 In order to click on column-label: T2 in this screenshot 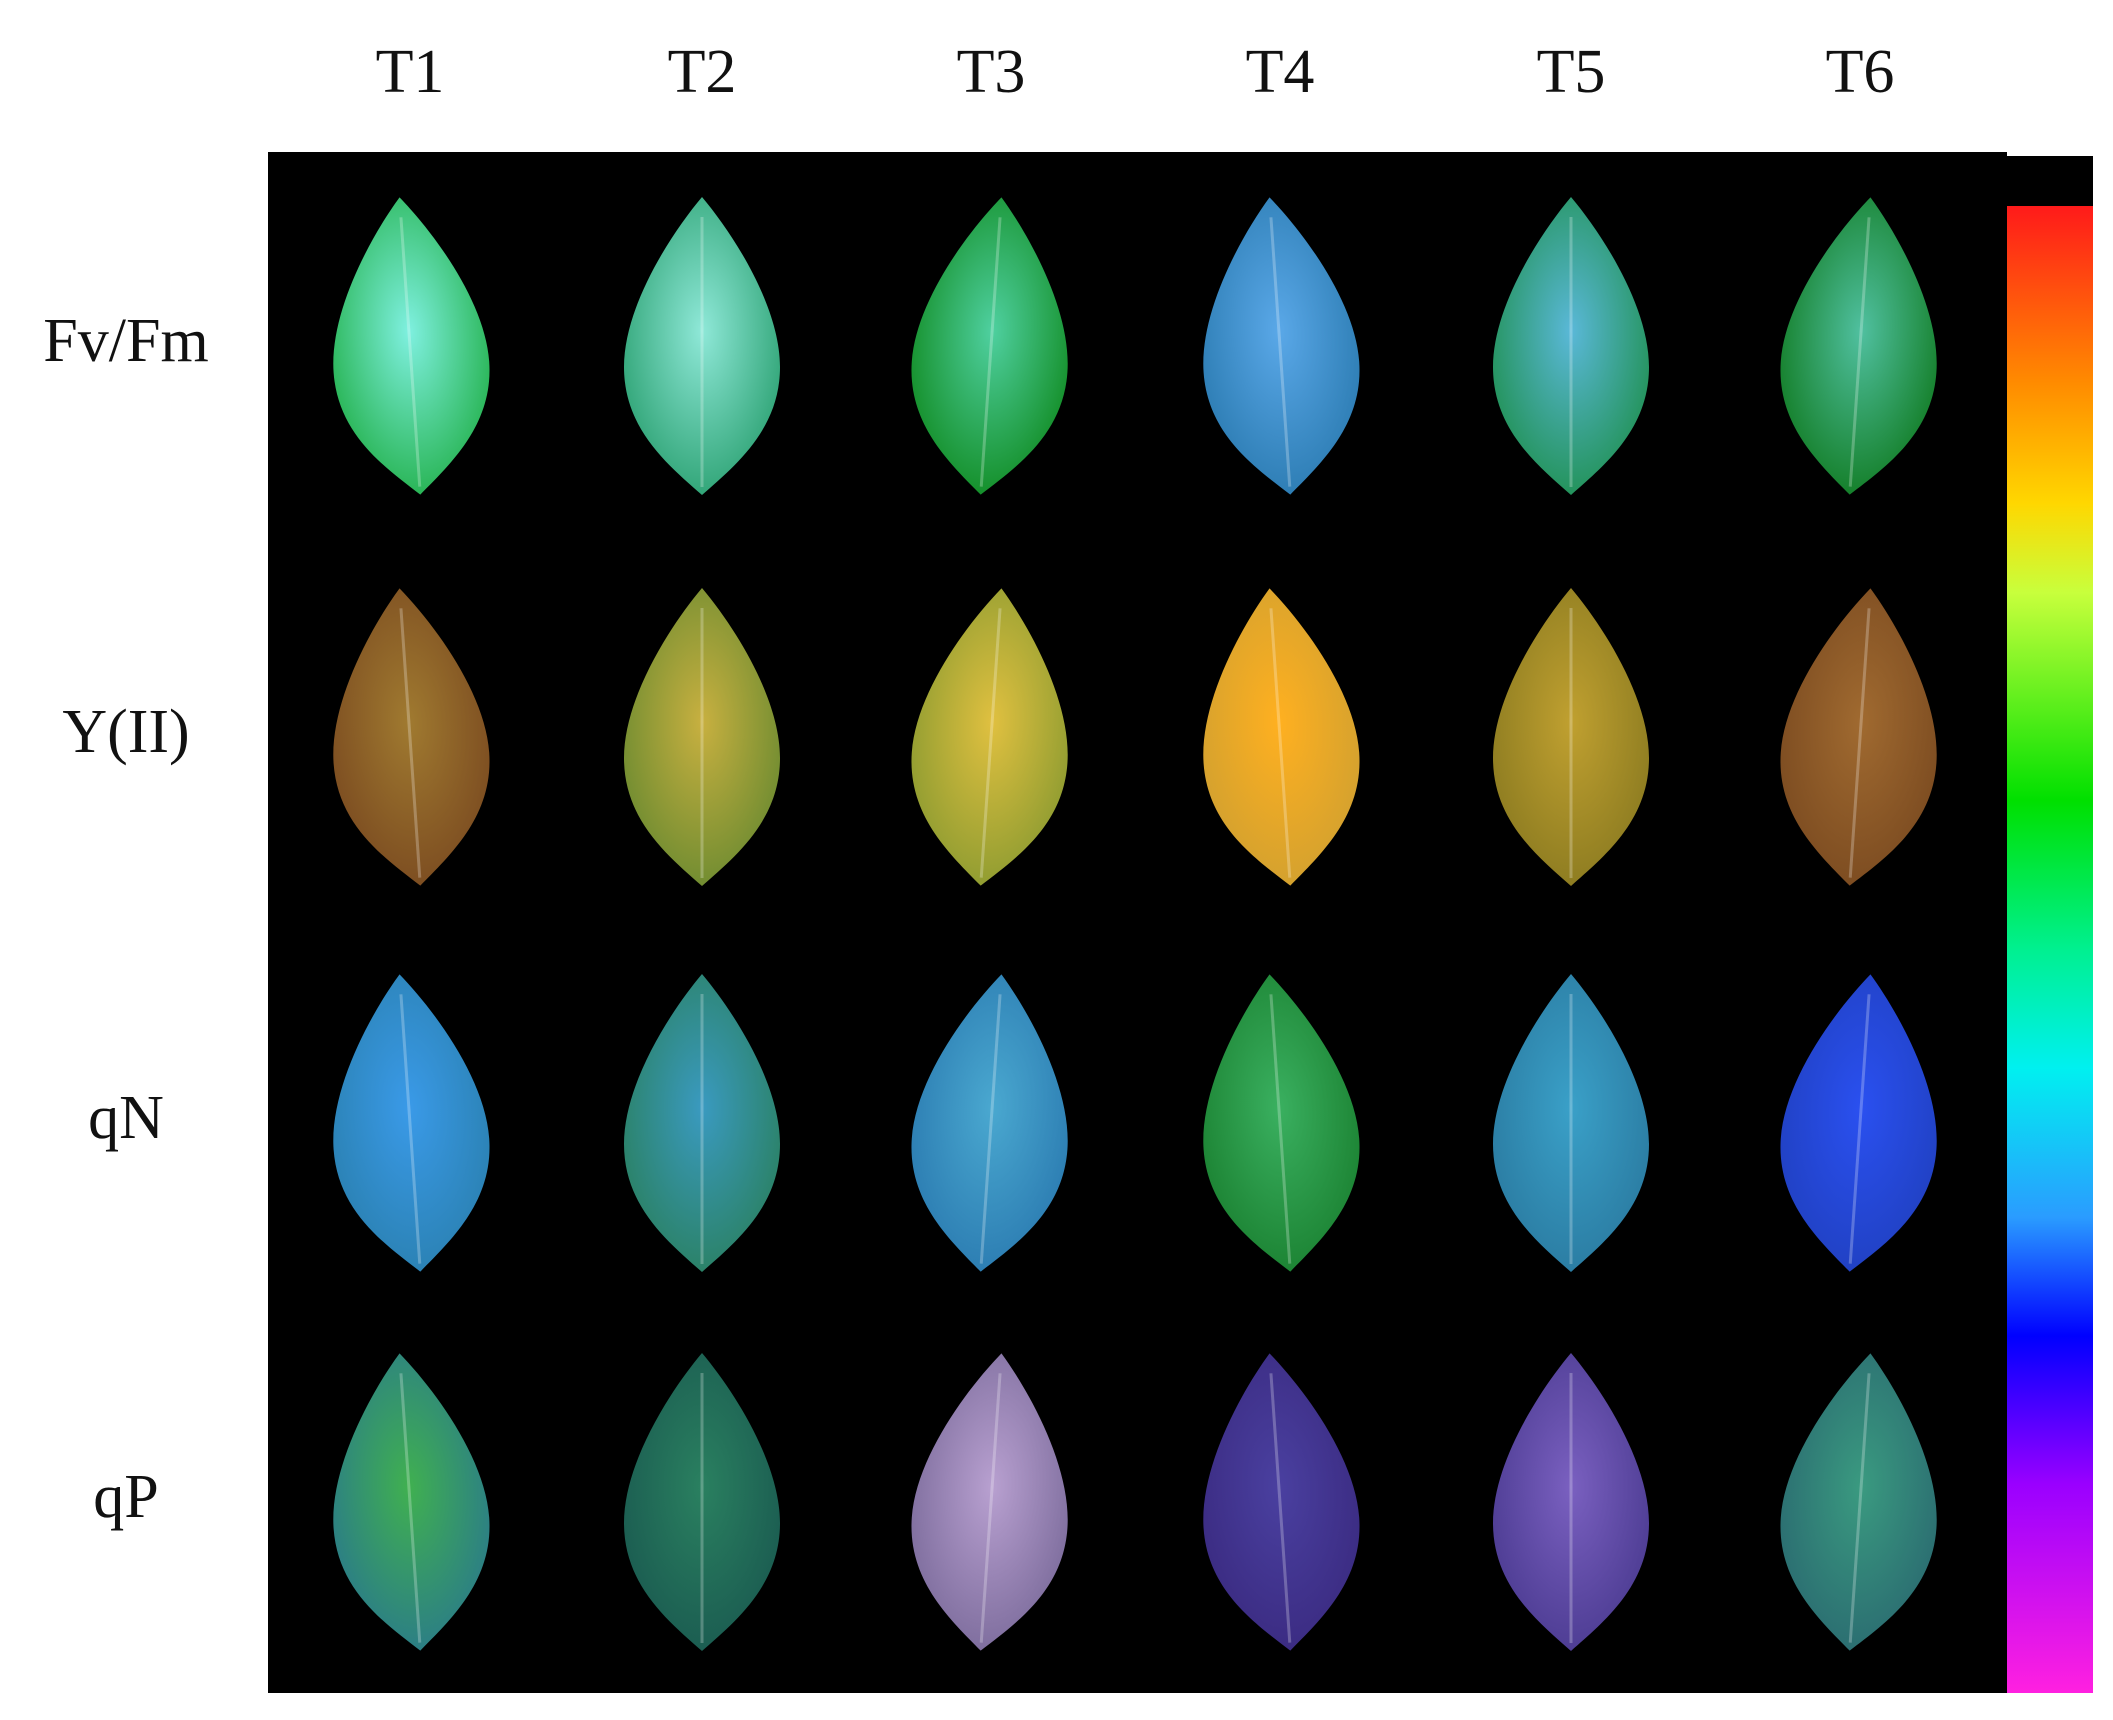, I will do `click(702, 72)`.